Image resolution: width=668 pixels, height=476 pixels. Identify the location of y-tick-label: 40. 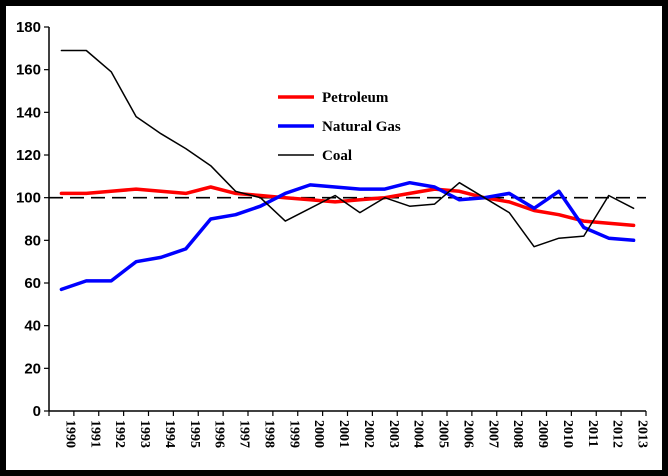
(32, 326).